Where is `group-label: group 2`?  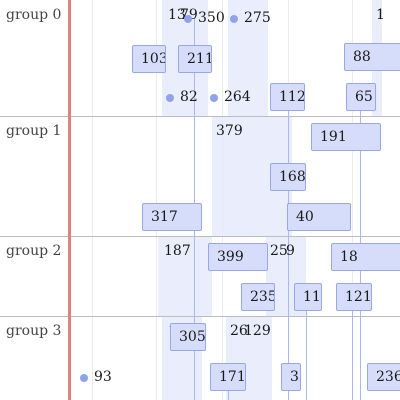
group-label: group 2 is located at coordinates (34, 251).